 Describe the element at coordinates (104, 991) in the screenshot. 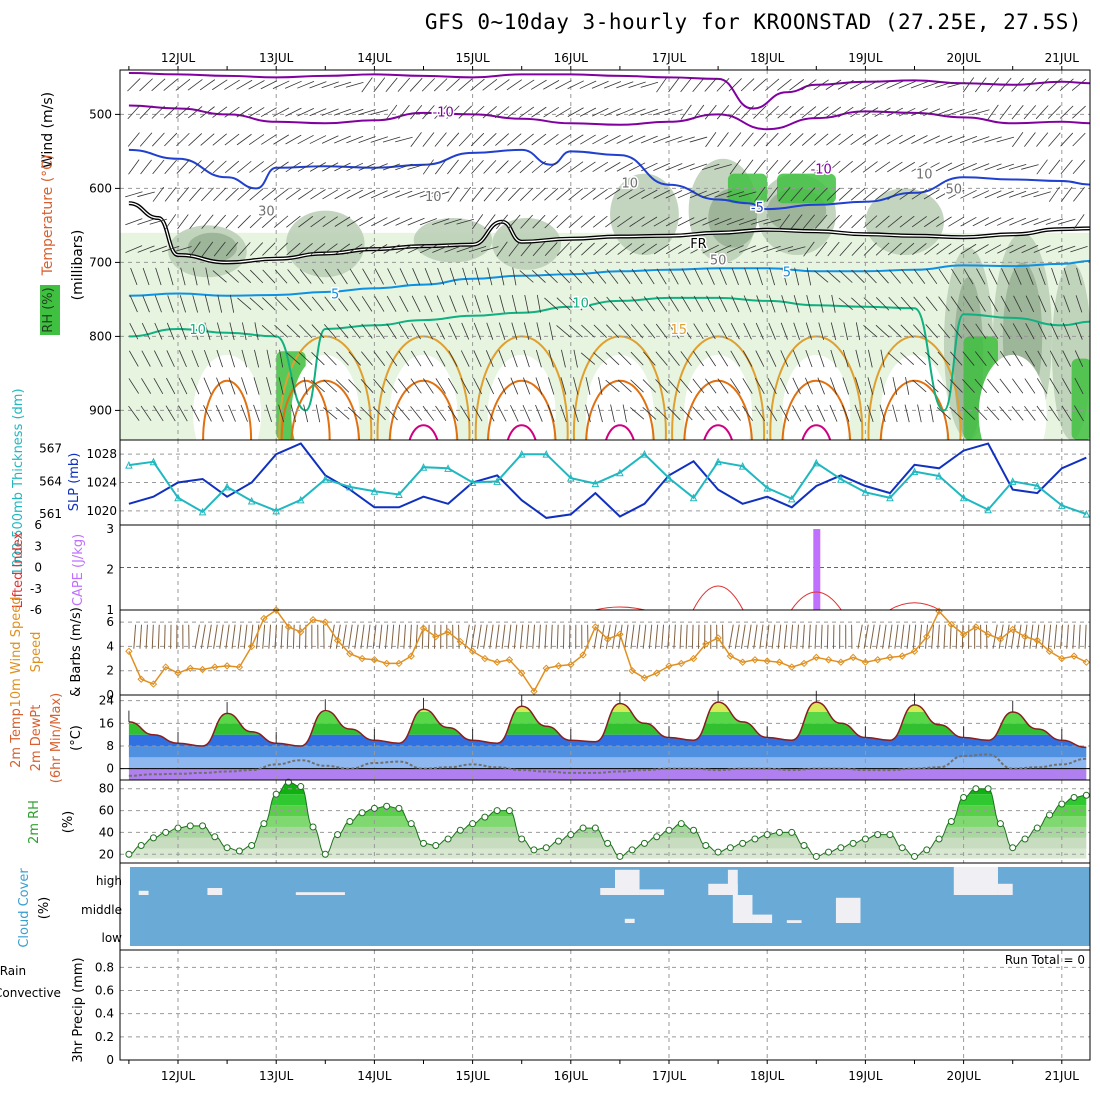

I see `precip-tick: 0.6` at that location.